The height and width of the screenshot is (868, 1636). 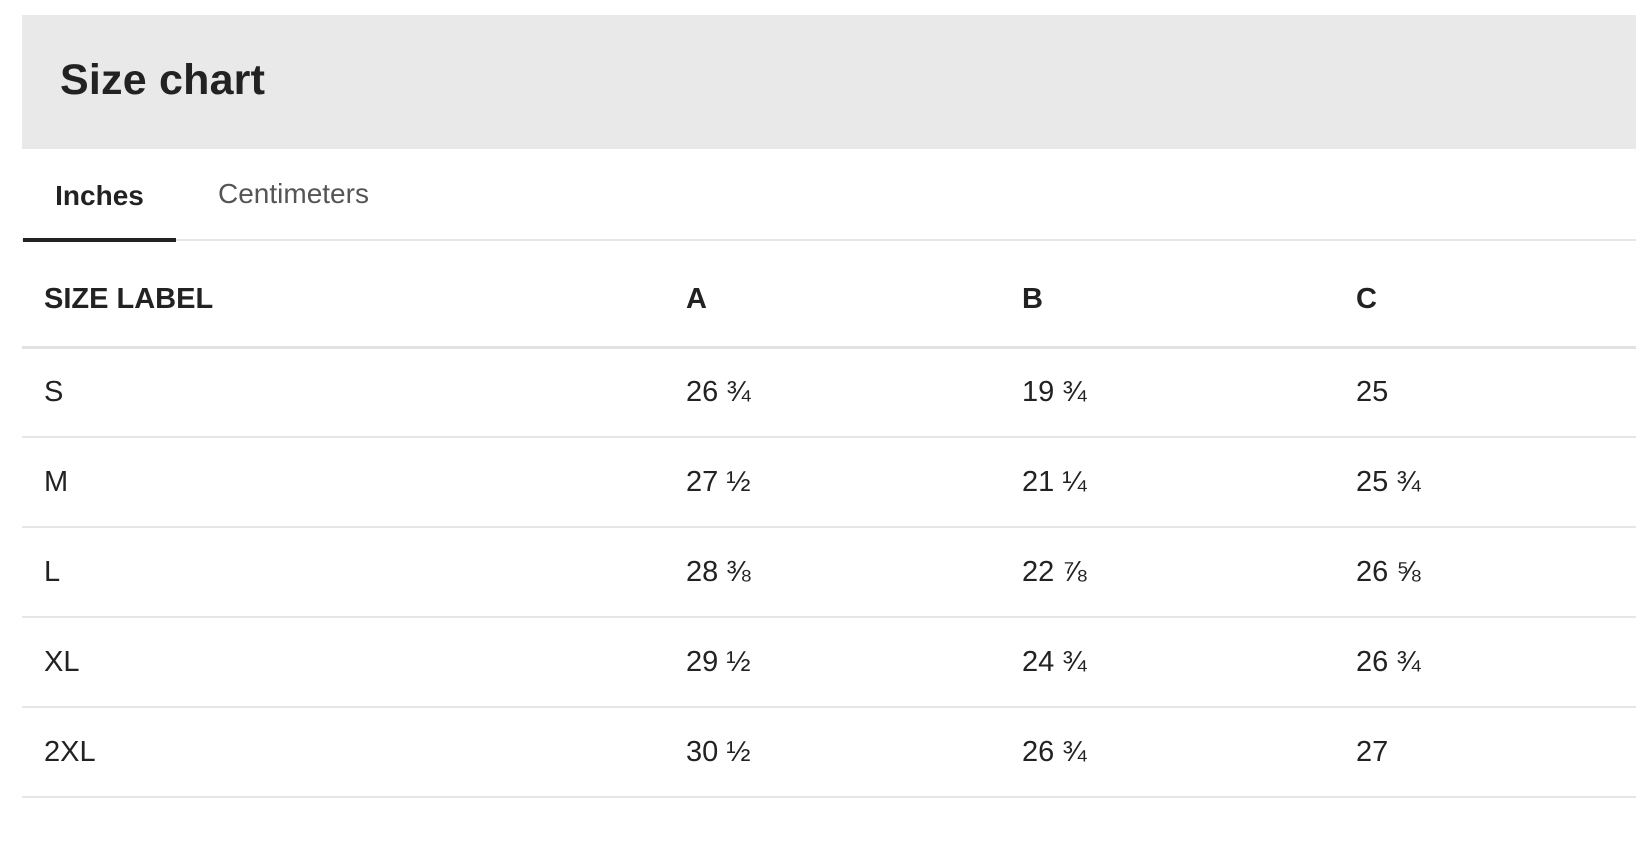 What do you see at coordinates (1189, 482) in the screenshot?
I see `measurement-b-cell: 21 ¼` at bounding box center [1189, 482].